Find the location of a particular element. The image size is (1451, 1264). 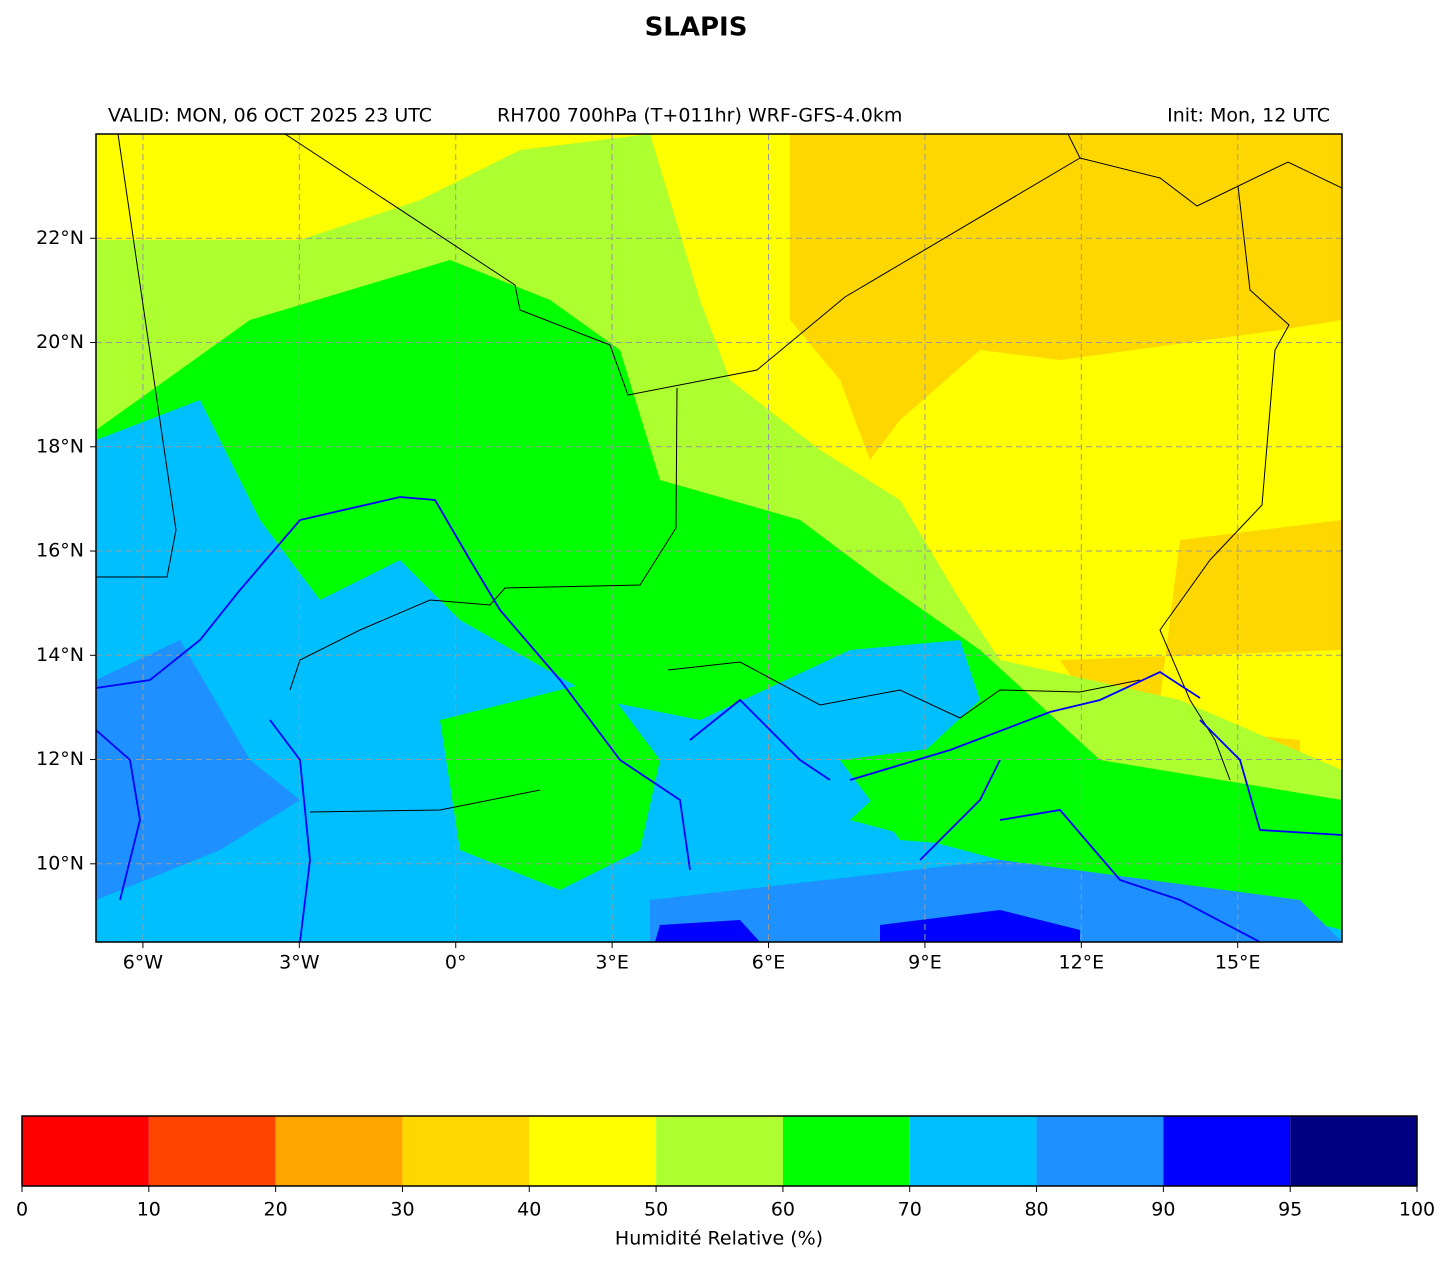

lat-tick-label: 20°N is located at coordinates (60, 342).